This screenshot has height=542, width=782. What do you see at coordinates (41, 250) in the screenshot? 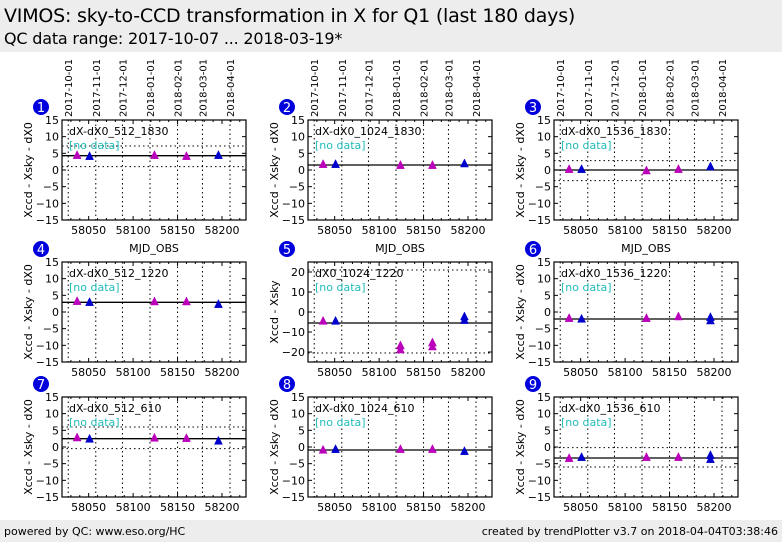
I see `panel-number: 4` at bounding box center [41, 250].